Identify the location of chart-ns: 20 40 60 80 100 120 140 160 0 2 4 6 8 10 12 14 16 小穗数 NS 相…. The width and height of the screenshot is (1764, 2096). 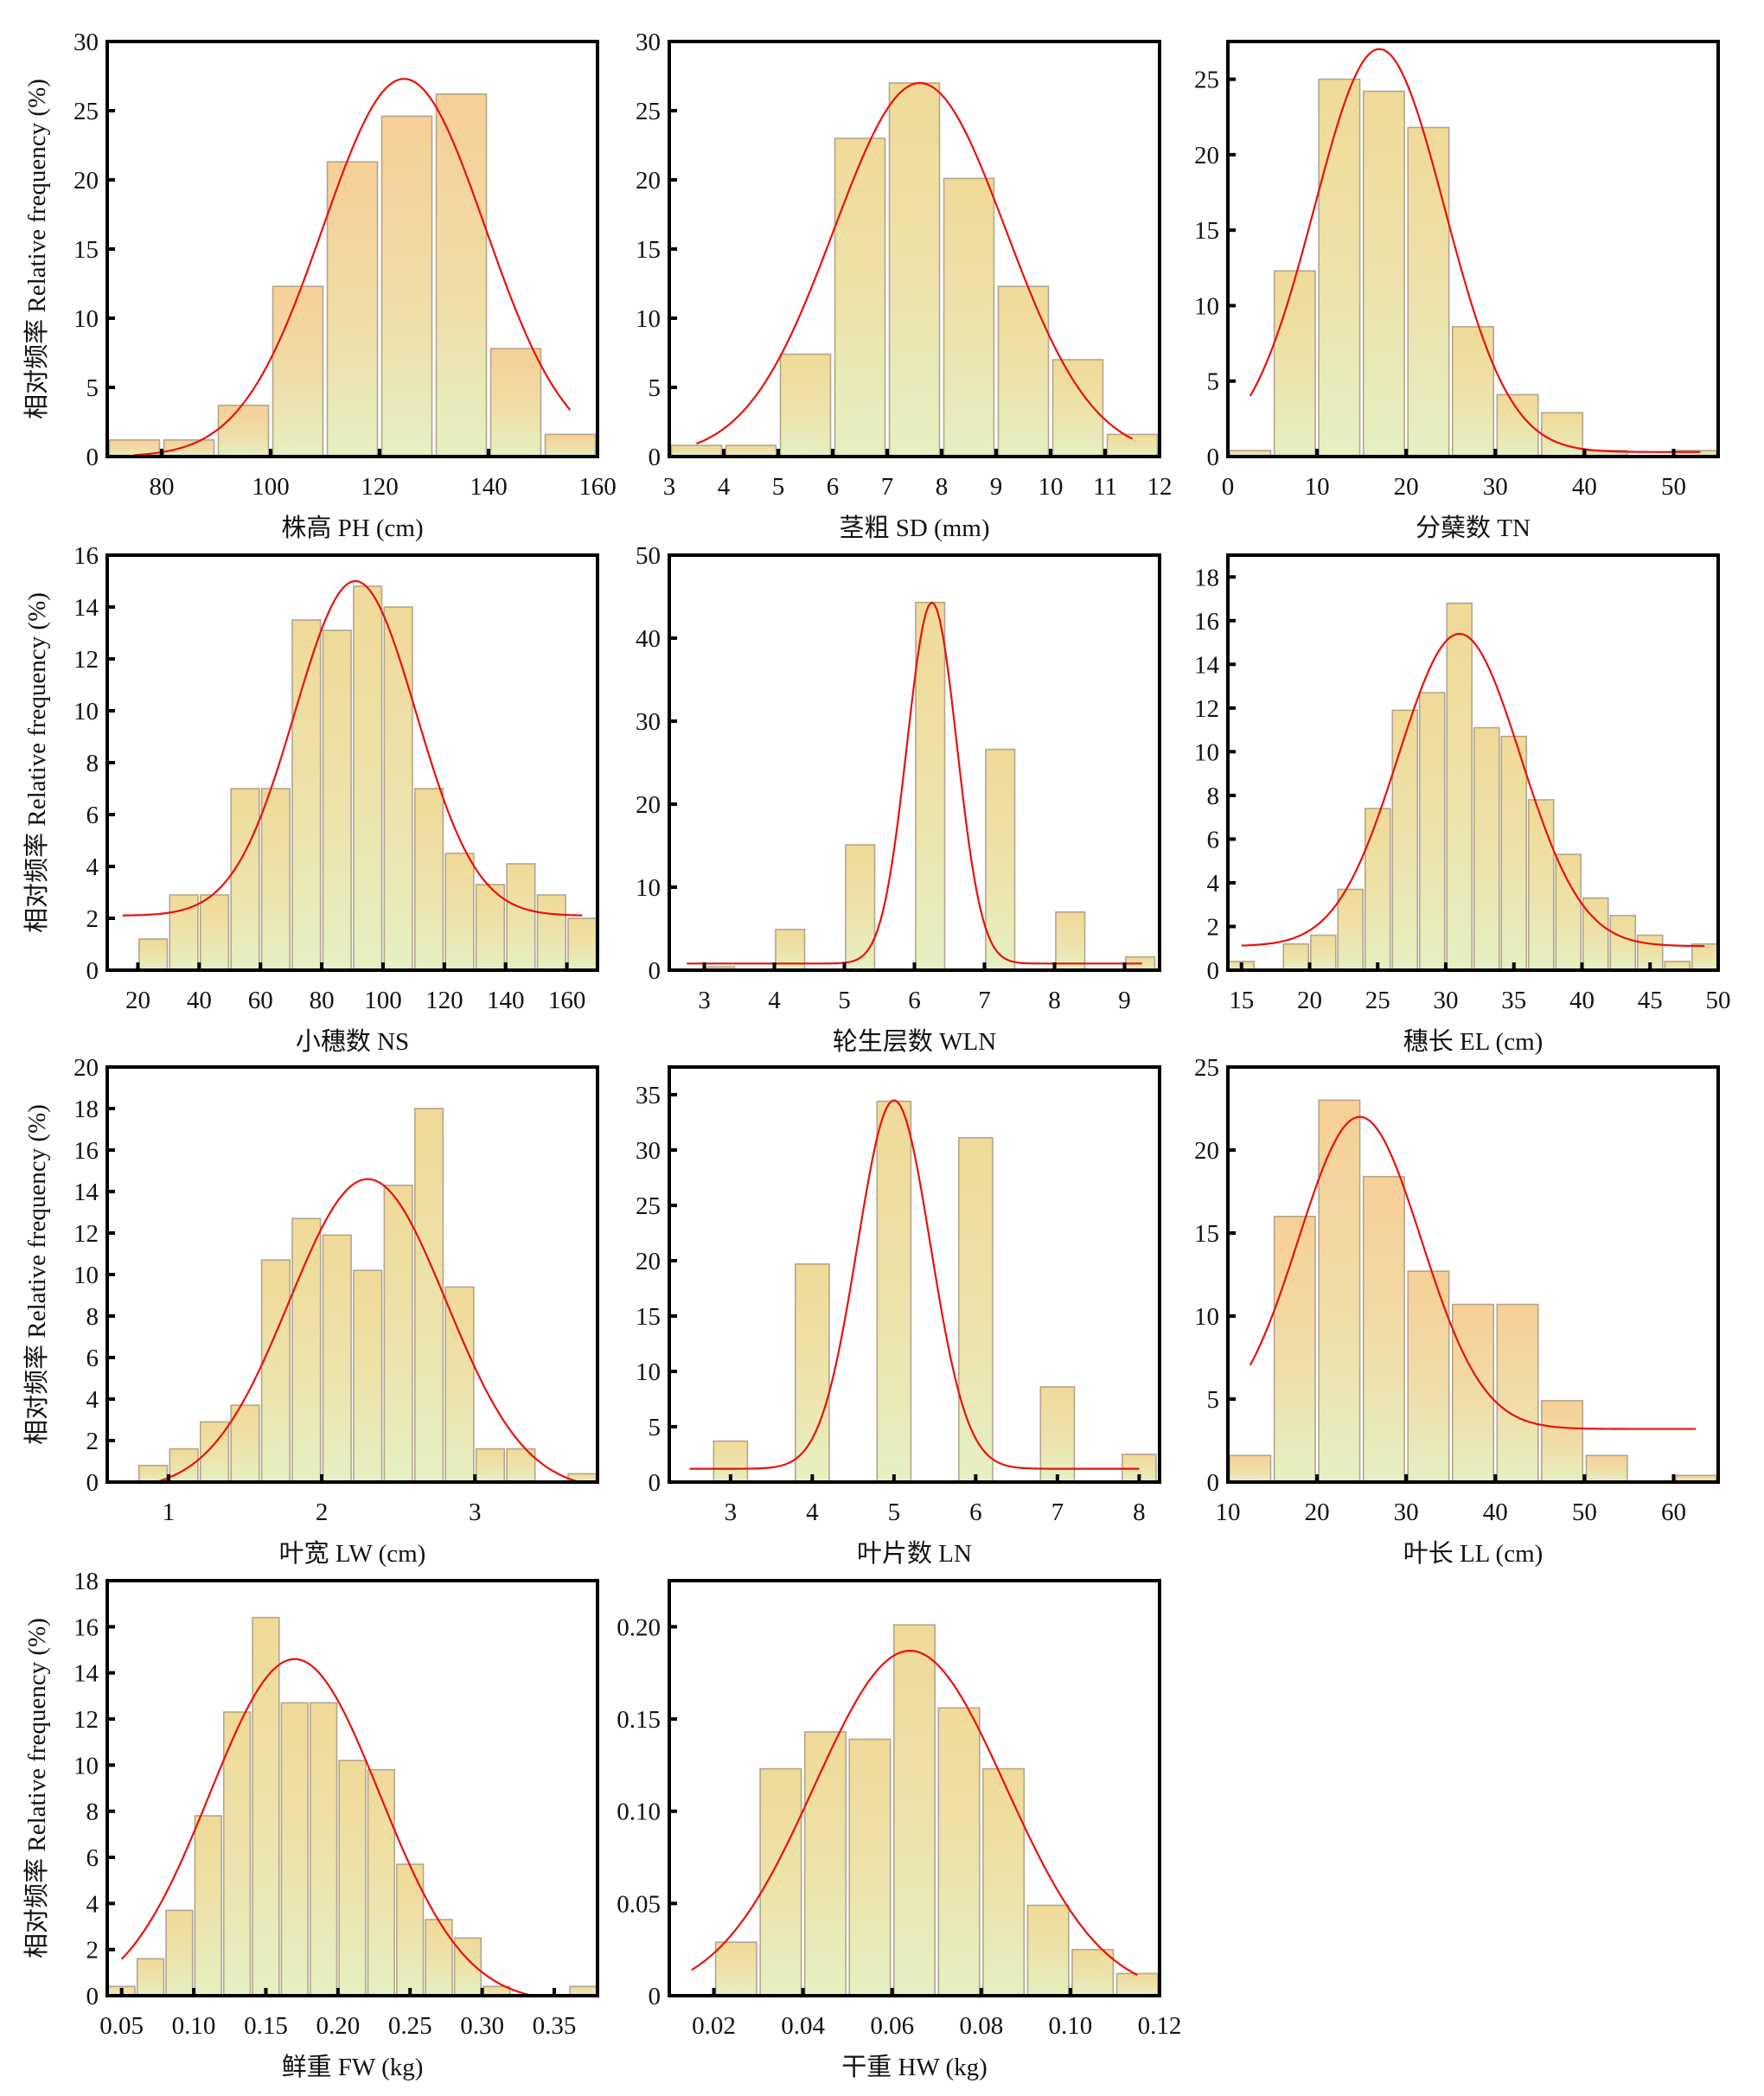
(310, 799).